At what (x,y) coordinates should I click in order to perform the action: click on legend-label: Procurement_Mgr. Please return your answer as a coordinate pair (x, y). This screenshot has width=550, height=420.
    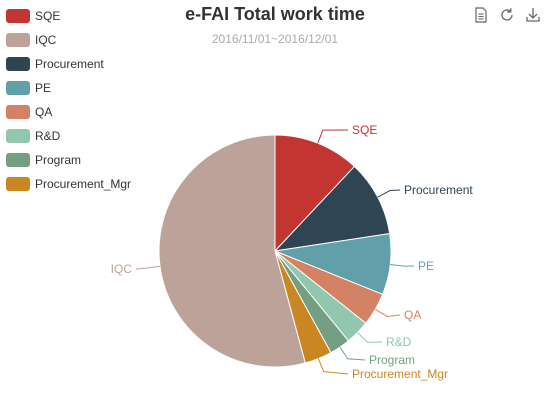
    Looking at the image, I should click on (83, 184).